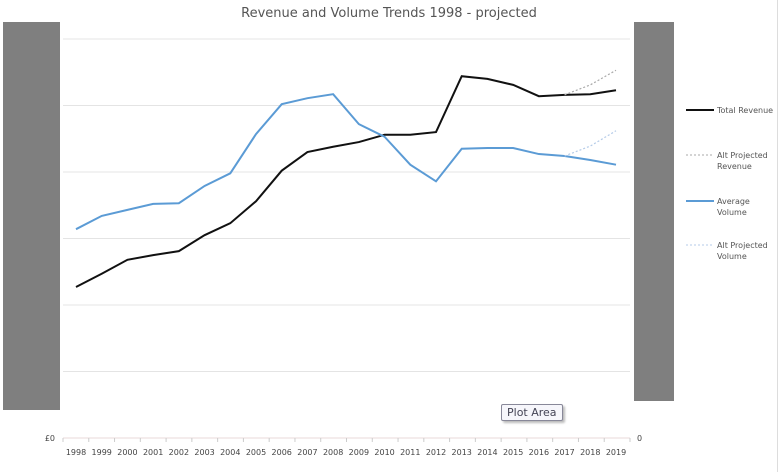 The height and width of the screenshot is (472, 778). What do you see at coordinates (204, 452) in the screenshot?
I see `x-tick-label: 2003` at bounding box center [204, 452].